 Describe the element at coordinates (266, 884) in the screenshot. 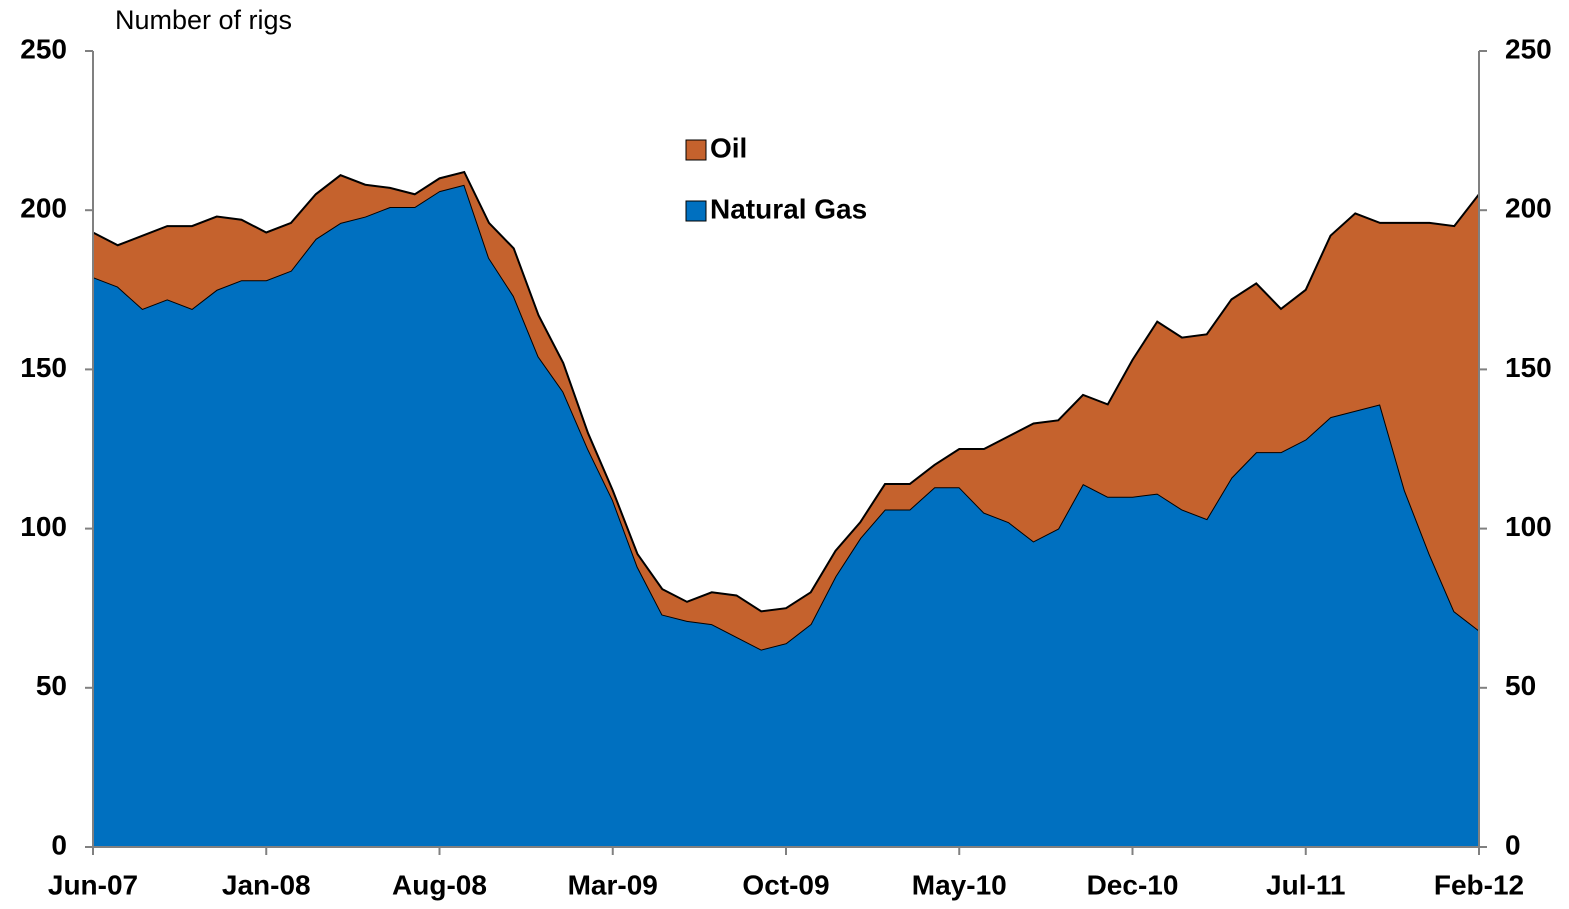

I see `x-tick-label: Jan-08` at that location.